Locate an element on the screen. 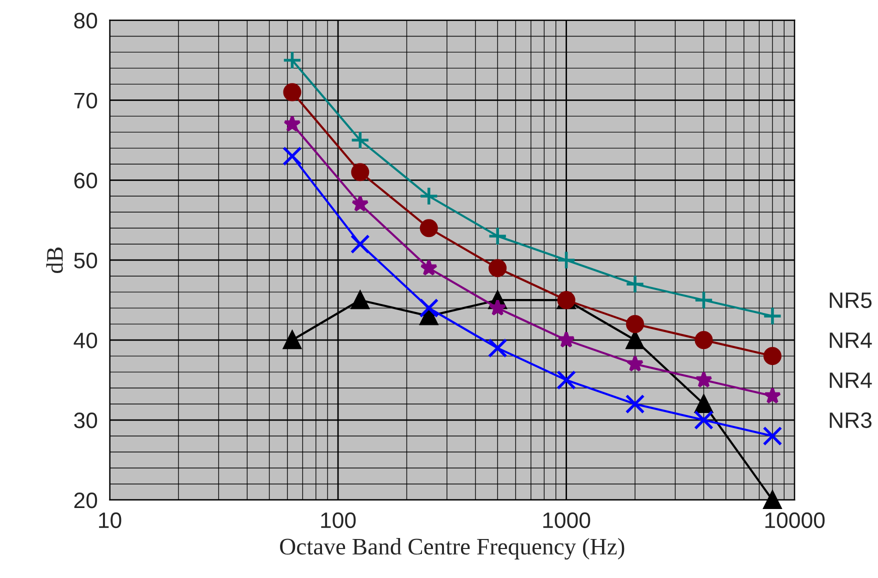 The image size is (878, 578). y-tick-label: 70 is located at coordinates (86, 100).